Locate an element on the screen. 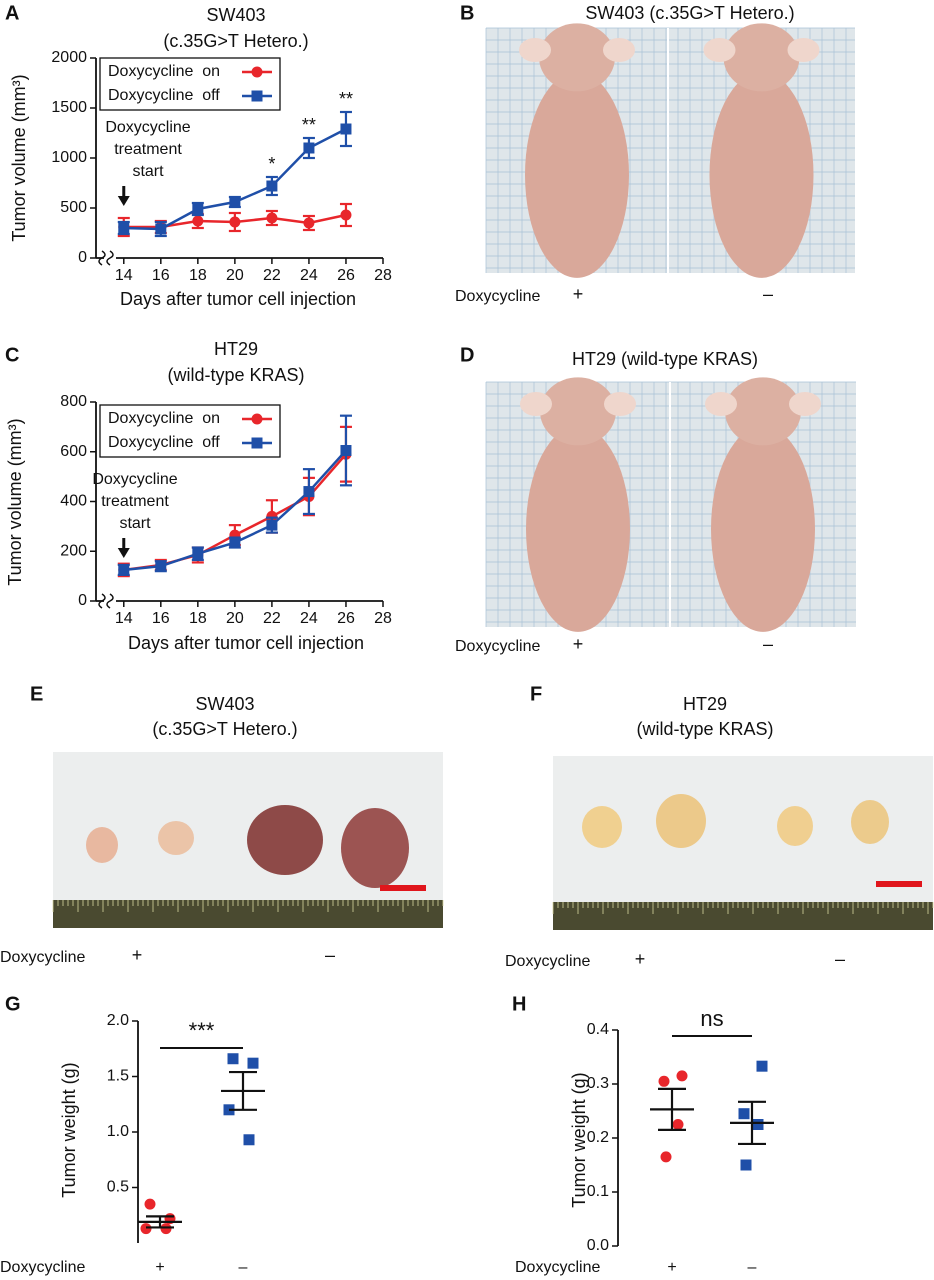  legend-box is located at coordinates (190, 84).